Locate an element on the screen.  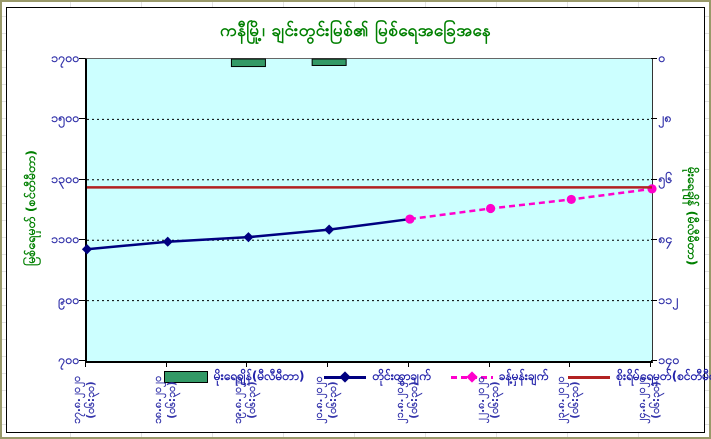
legend-item-rainfall: မိုးရေချိန်(မီလီမီတာ) is located at coordinates (234, 377).